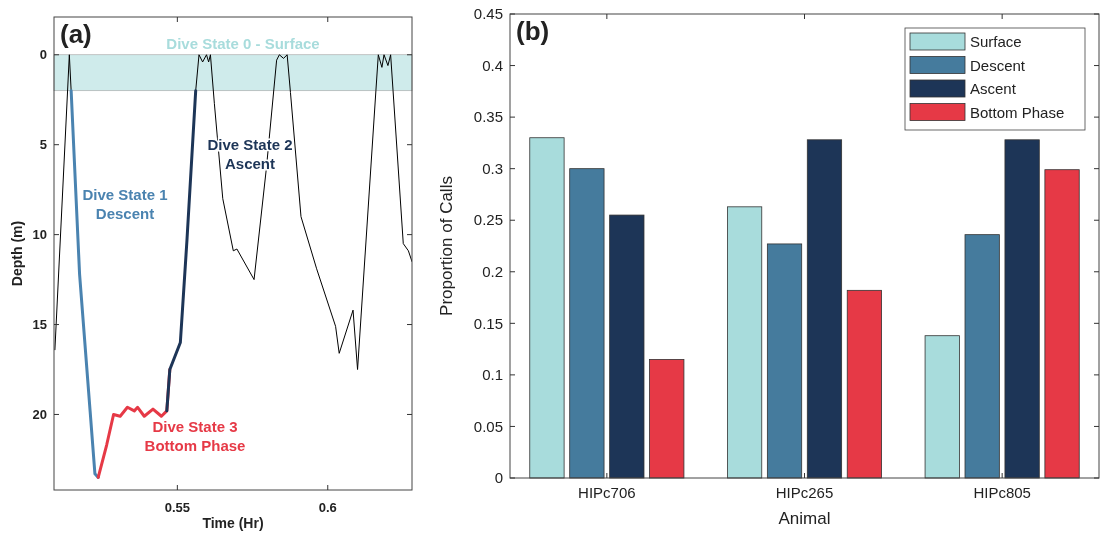  Describe the element at coordinates (996, 42) in the screenshot. I see `legend-label: Surface` at that location.